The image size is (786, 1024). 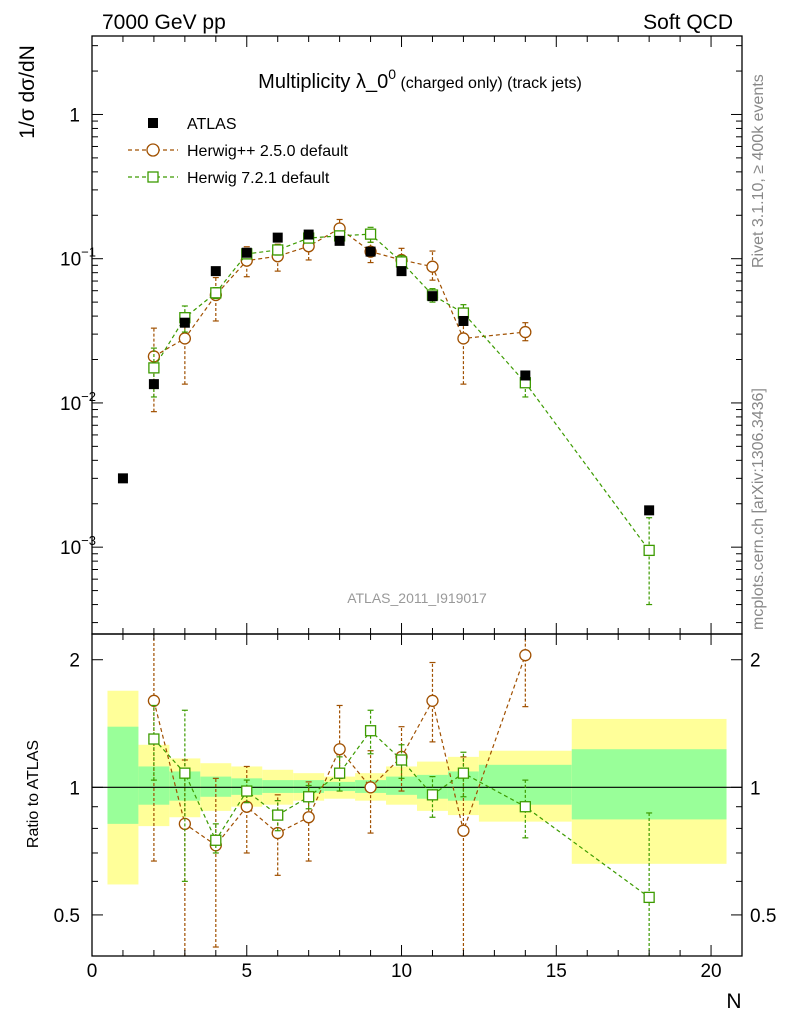 I want to click on x-tick-label: 20, so click(x=710, y=971).